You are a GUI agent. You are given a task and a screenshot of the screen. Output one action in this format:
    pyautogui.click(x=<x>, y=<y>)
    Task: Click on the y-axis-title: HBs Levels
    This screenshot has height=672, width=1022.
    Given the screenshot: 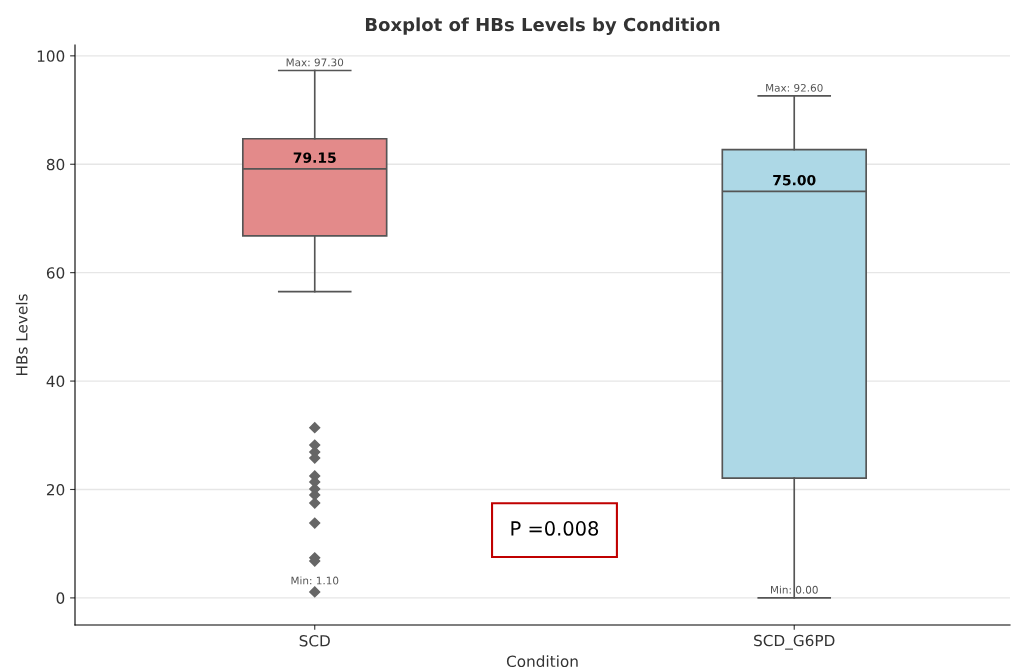 What is the action you would take?
    pyautogui.click(x=21, y=335)
    